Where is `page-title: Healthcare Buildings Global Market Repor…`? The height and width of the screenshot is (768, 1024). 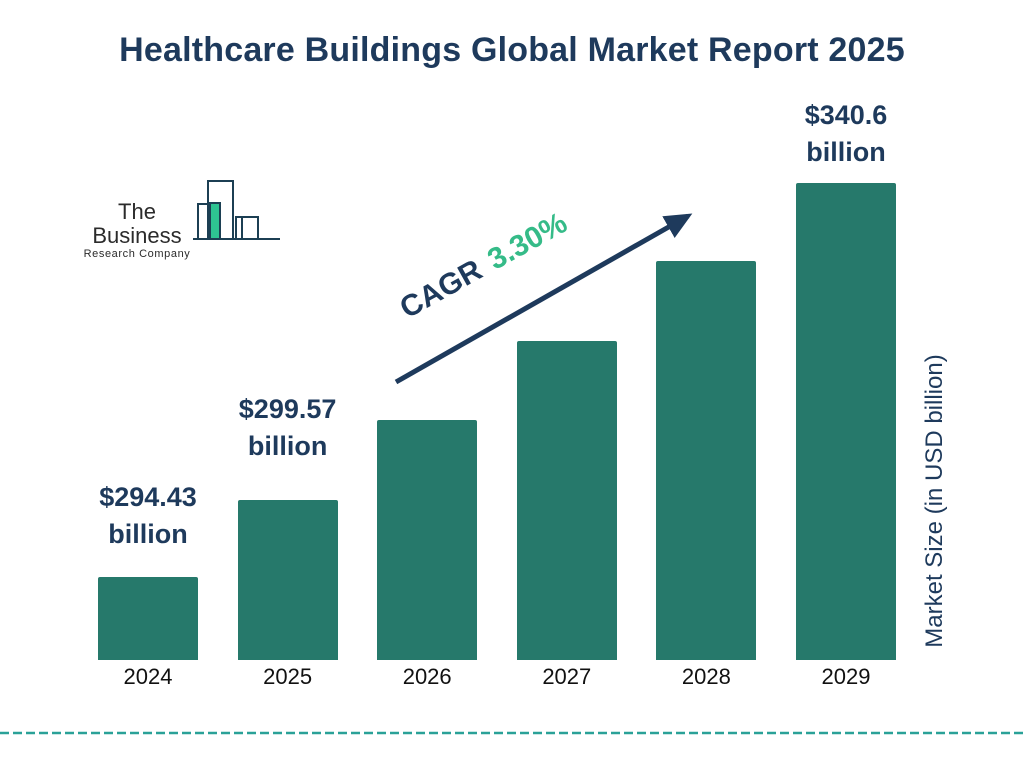 page-title: Healthcare Buildings Global Market Repor… is located at coordinates (512, 50).